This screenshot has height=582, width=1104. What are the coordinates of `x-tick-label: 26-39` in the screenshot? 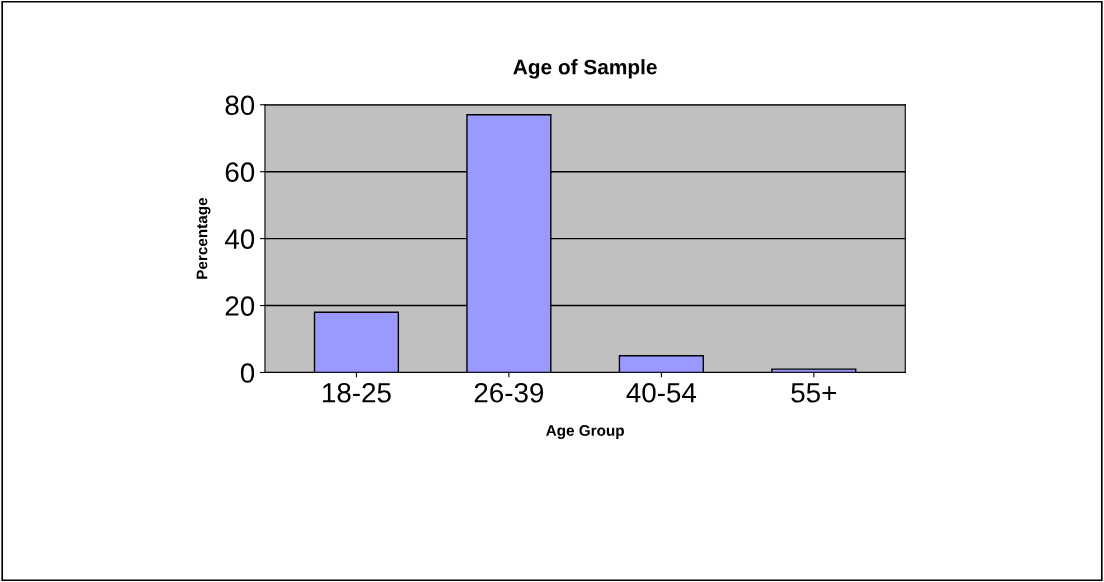 It's located at (509, 392).